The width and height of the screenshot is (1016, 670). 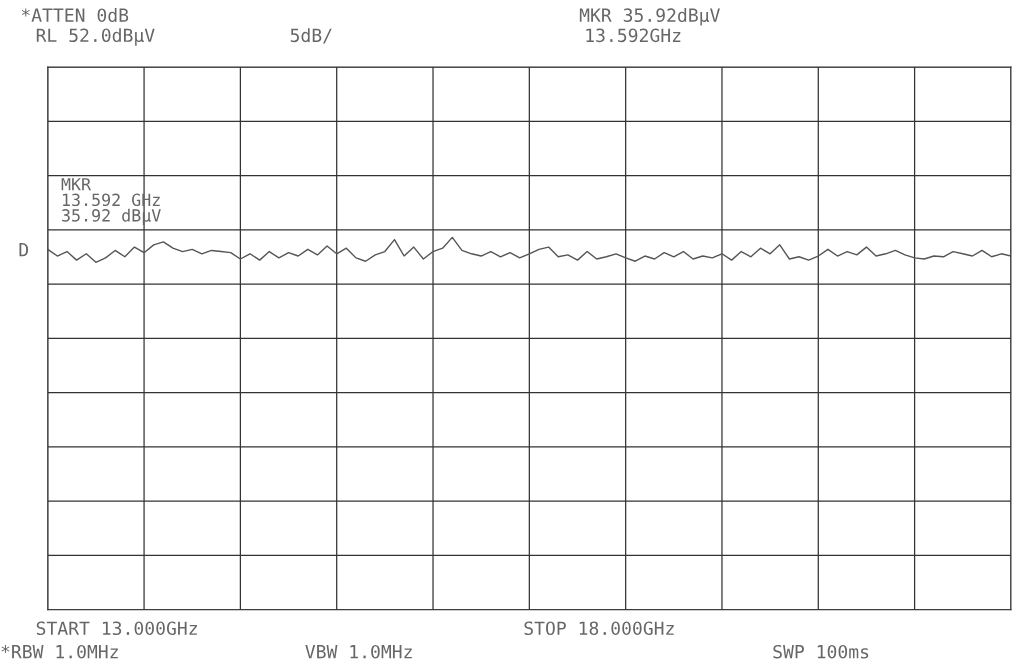 I want to click on text: STOP 18.000GHz, so click(x=599, y=628).